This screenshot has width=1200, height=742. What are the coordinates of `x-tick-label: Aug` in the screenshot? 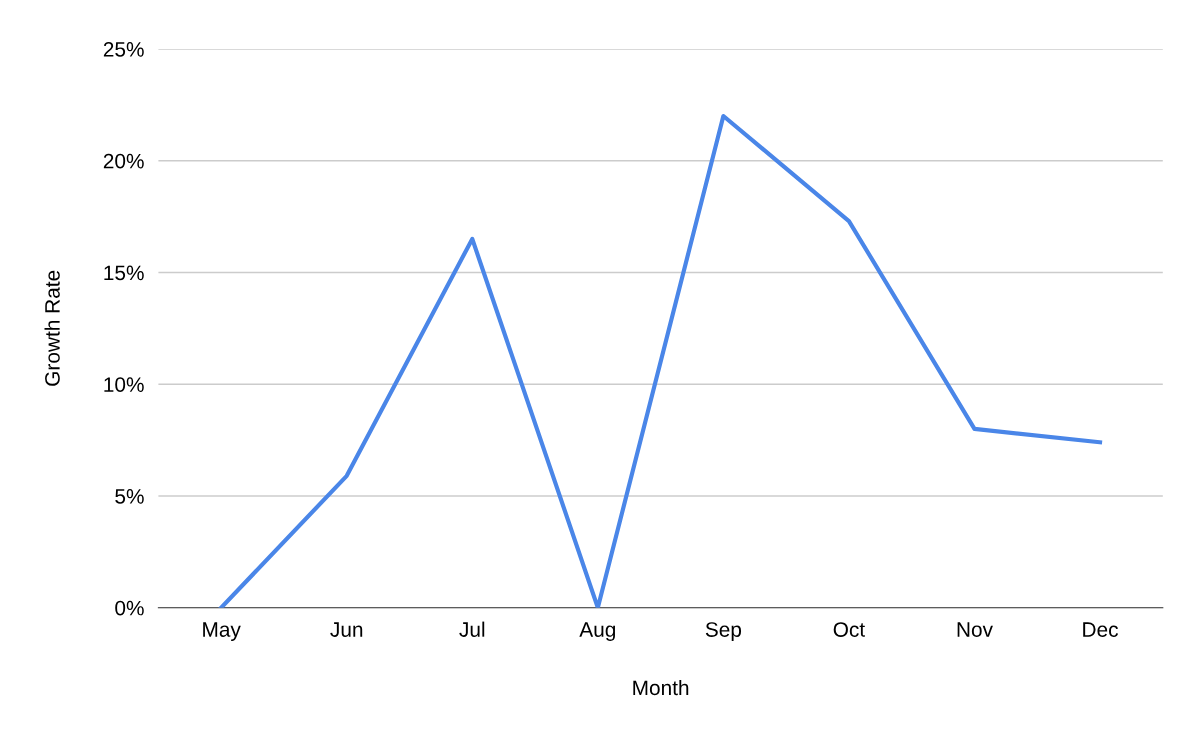 It's located at (597, 632).